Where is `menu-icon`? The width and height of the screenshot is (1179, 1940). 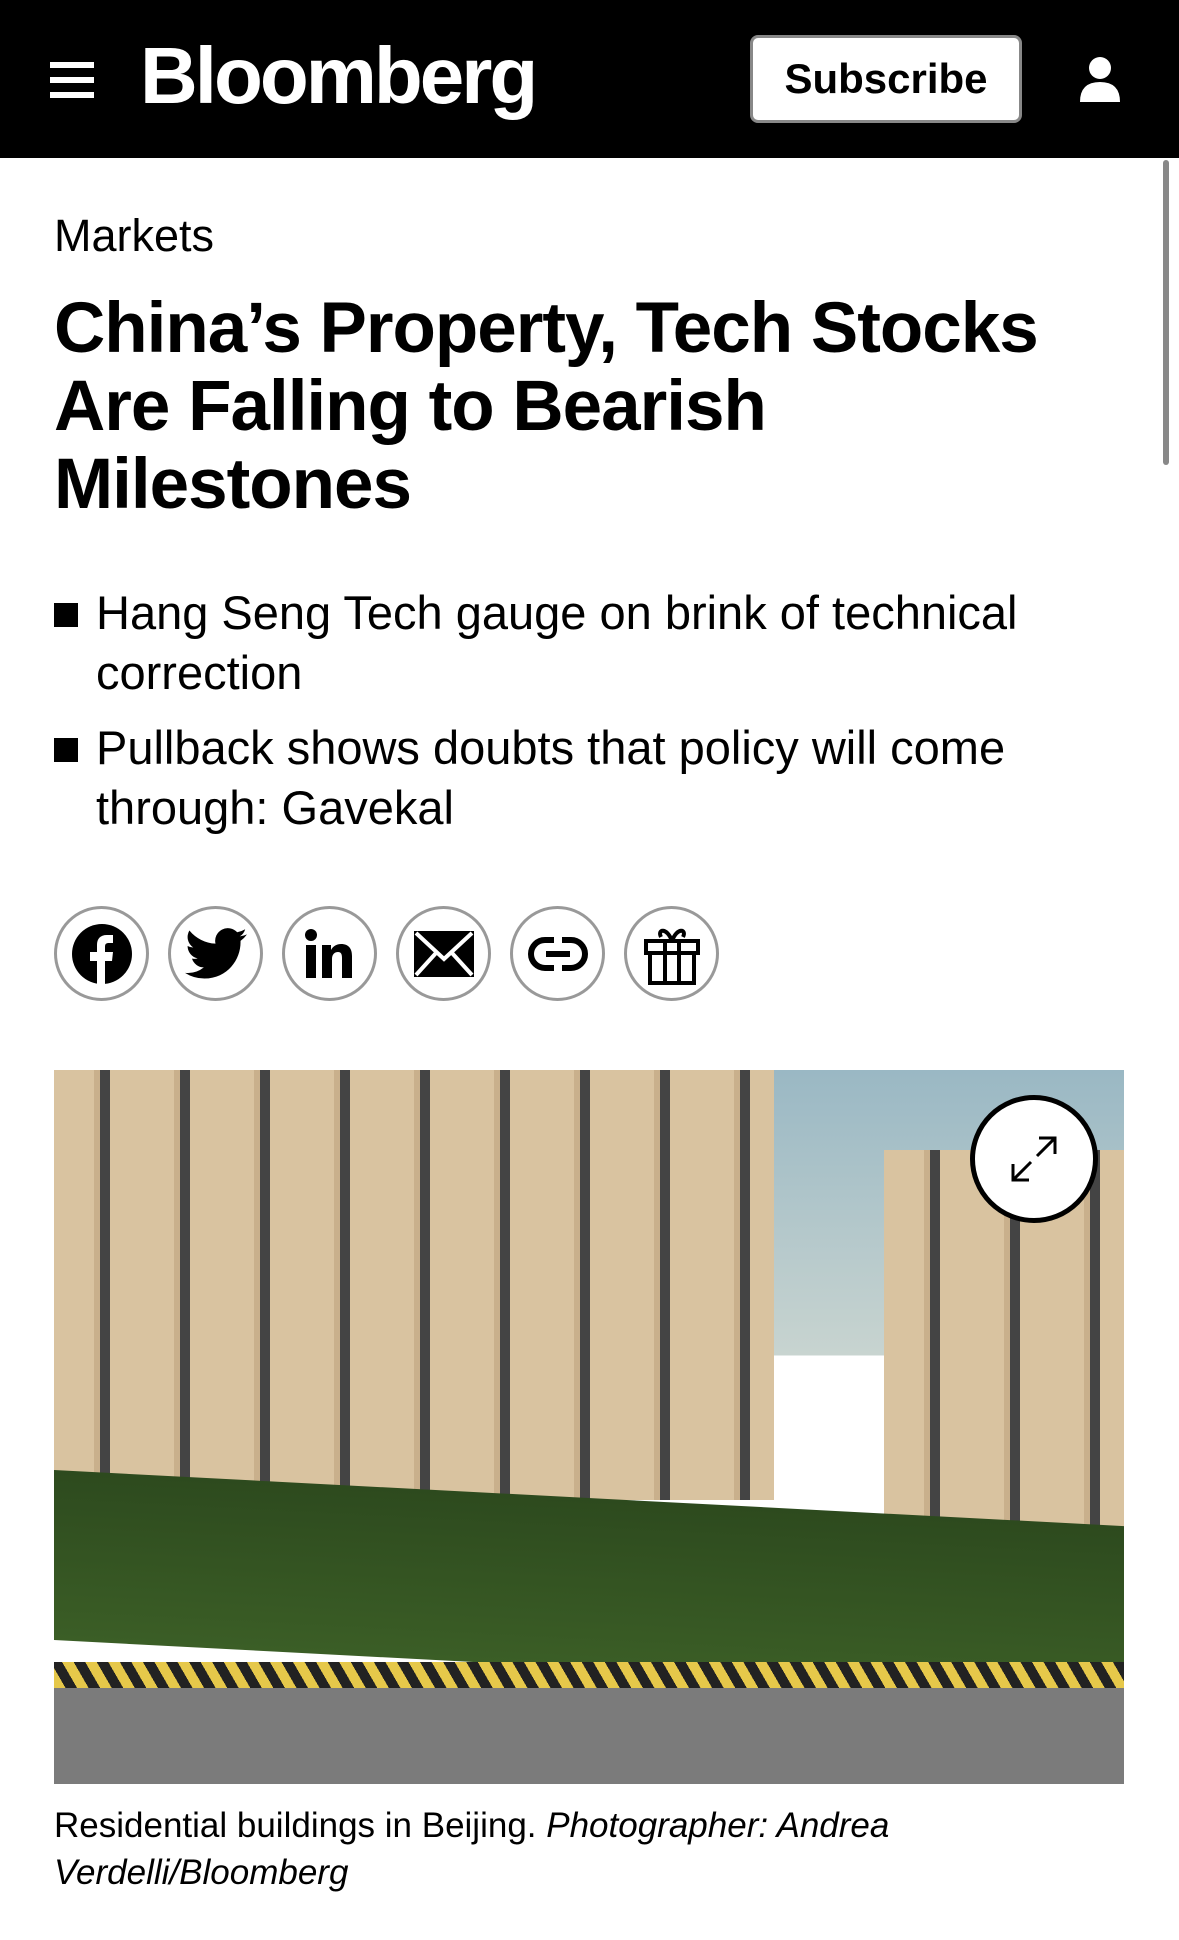
menu-icon is located at coordinates (72, 80).